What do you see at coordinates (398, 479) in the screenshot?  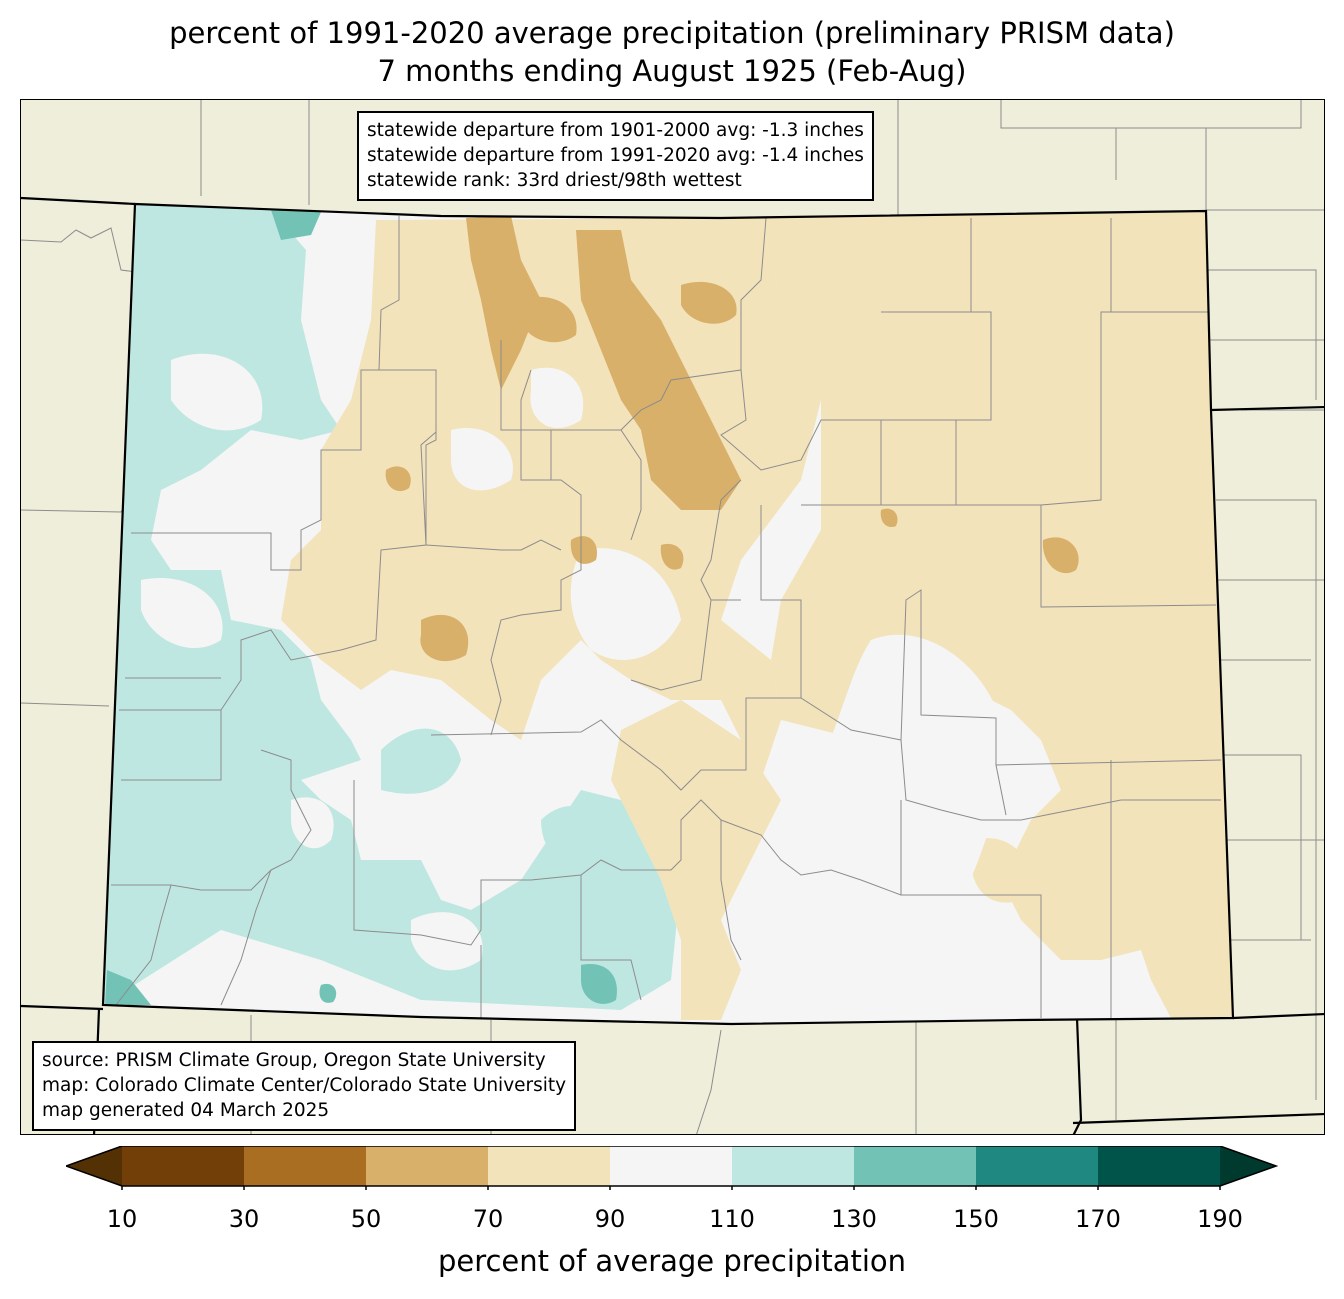 I see `band-50-70-spot-west` at bounding box center [398, 479].